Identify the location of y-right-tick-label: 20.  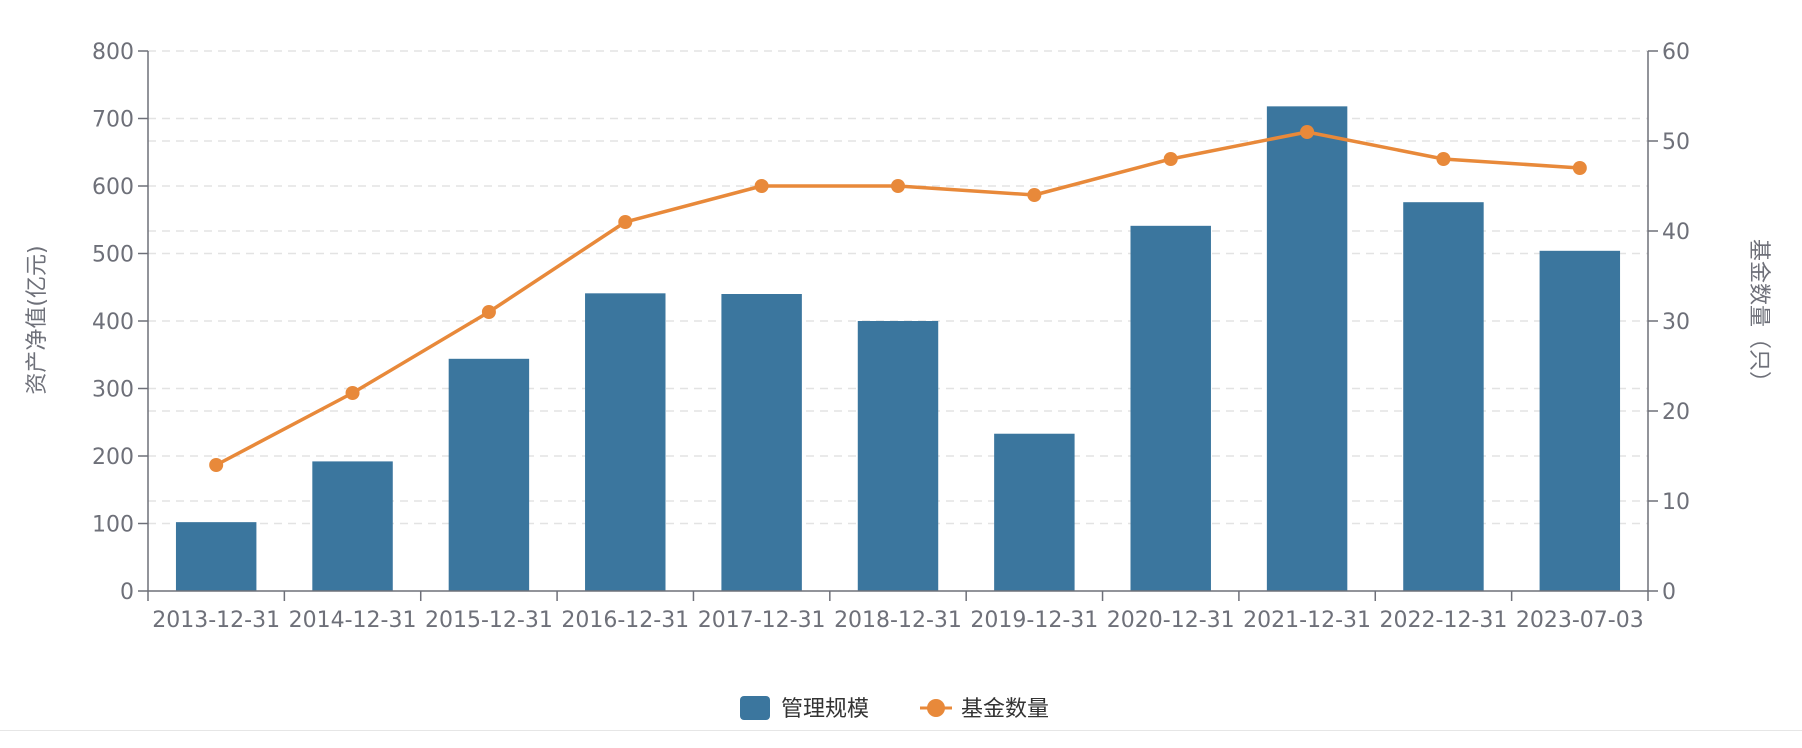
(1676, 412).